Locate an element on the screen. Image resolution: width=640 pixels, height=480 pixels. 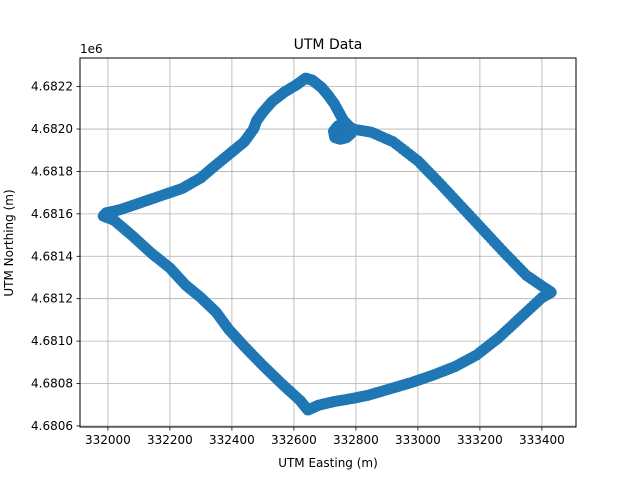
x-tick-label: 332000 is located at coordinates (108, 440).